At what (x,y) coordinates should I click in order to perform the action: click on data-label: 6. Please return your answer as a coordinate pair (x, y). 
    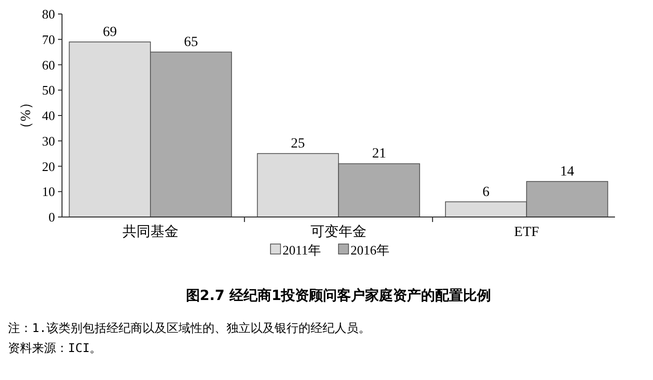
    Looking at the image, I should click on (486, 192).